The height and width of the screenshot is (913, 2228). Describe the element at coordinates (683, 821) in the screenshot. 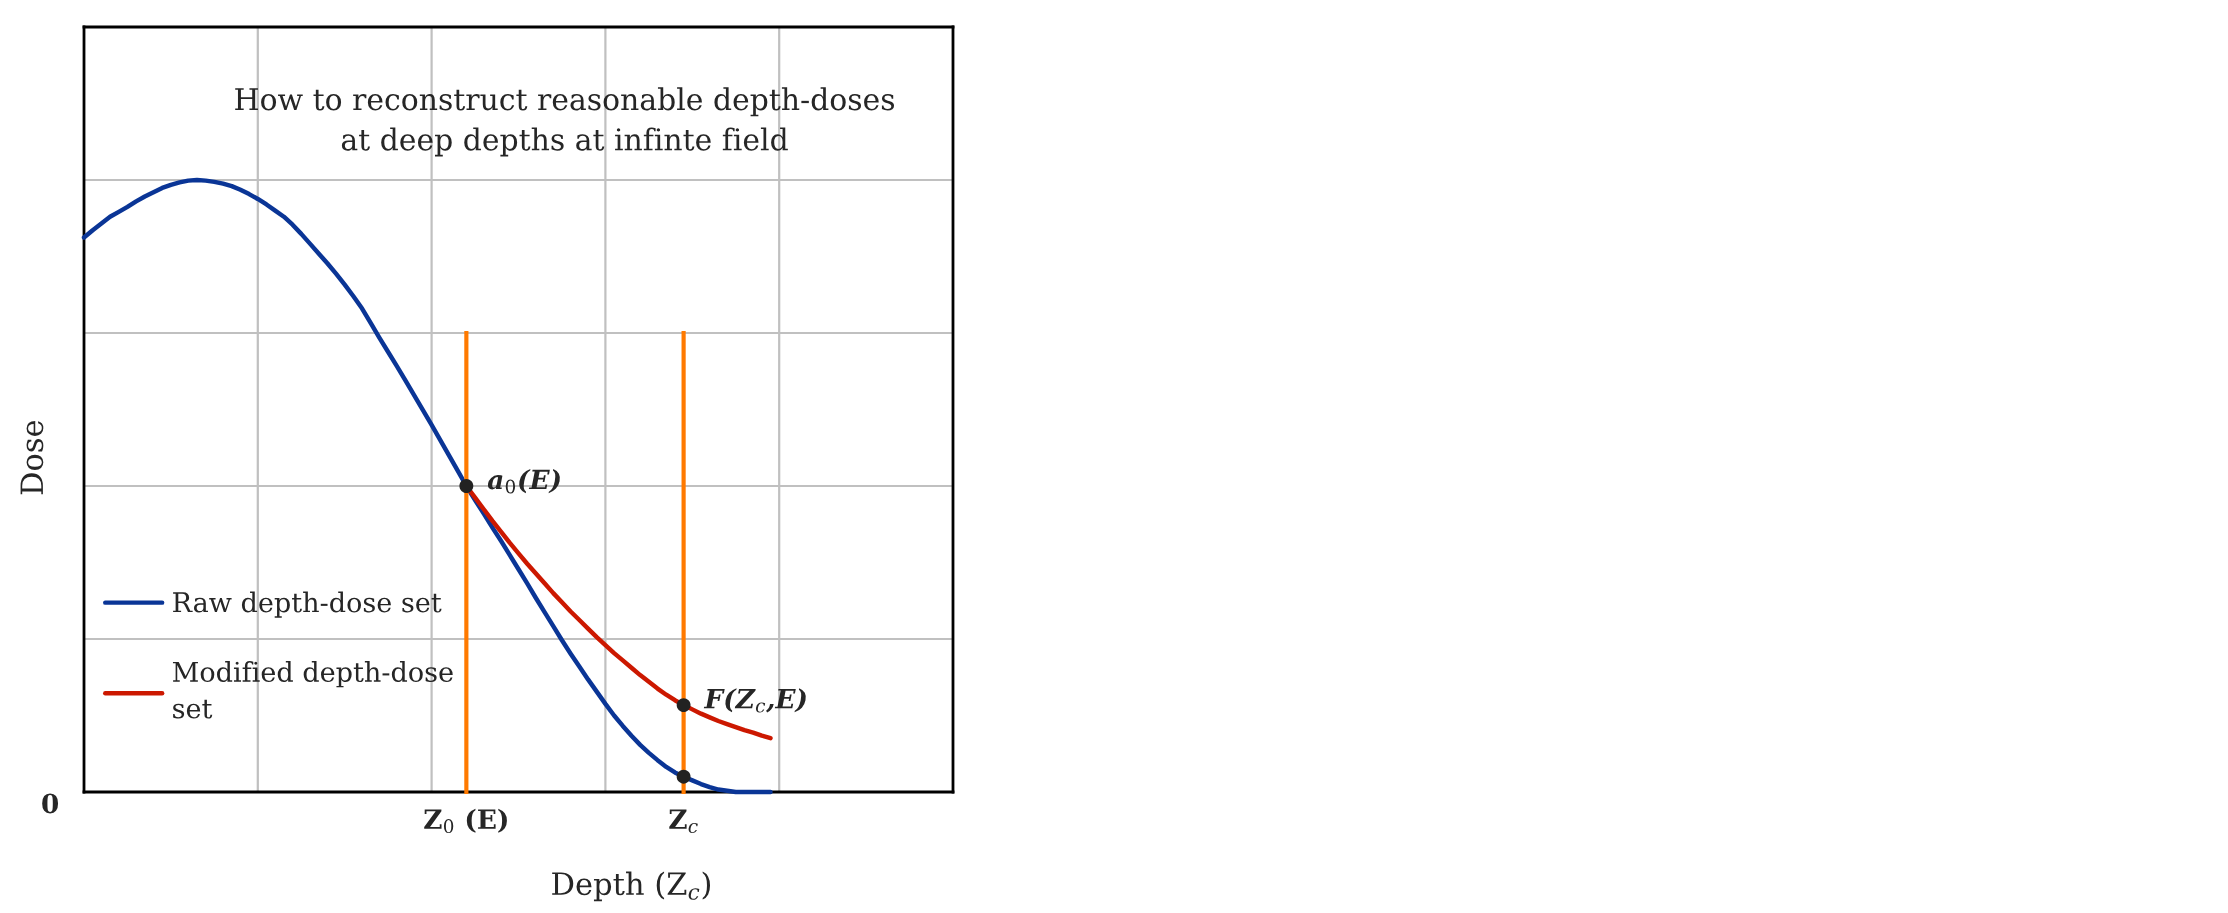

I see `x-tick-label: Z$_{c}$` at that location.